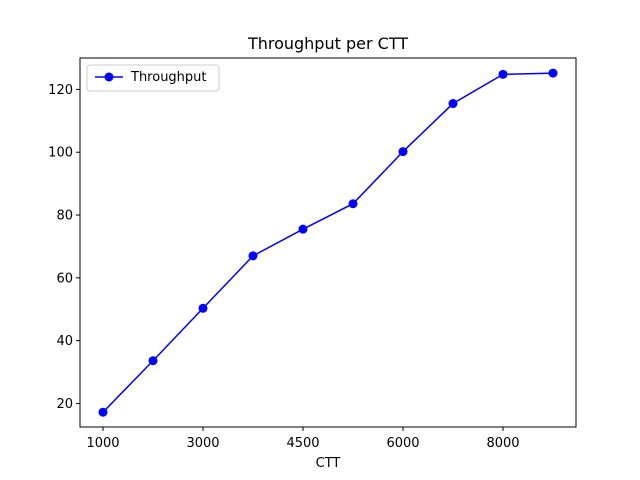 The image size is (640, 480). I want to click on legend-box, so click(153, 78).